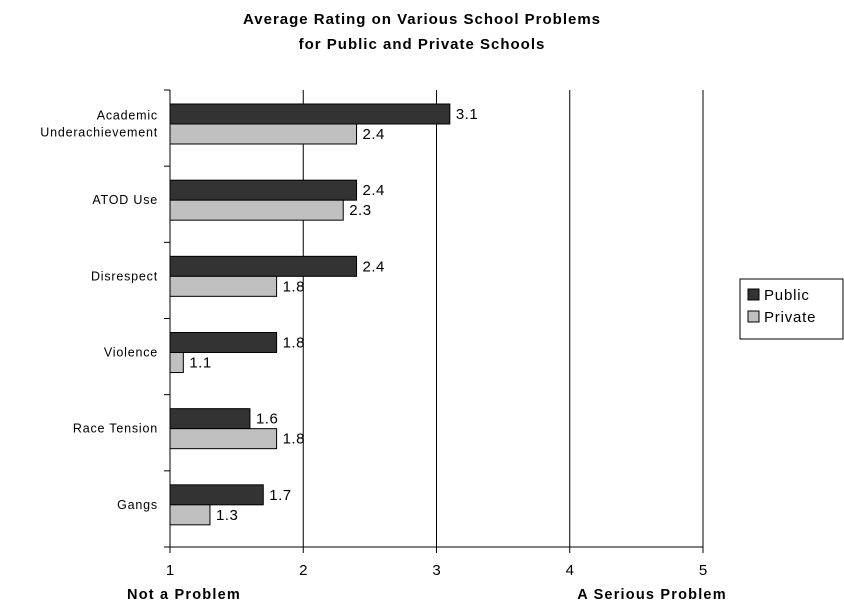 This screenshot has height=604, width=844. Describe the element at coordinates (652, 595) in the screenshot. I see `x-anchor-high-label: A Serious Problem` at that location.